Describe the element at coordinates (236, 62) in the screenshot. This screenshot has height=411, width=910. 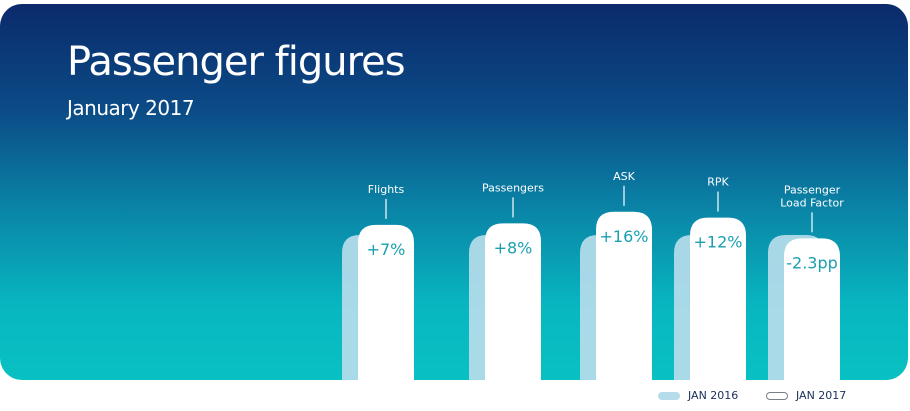
I see `page-title: Passenger figures` at that location.